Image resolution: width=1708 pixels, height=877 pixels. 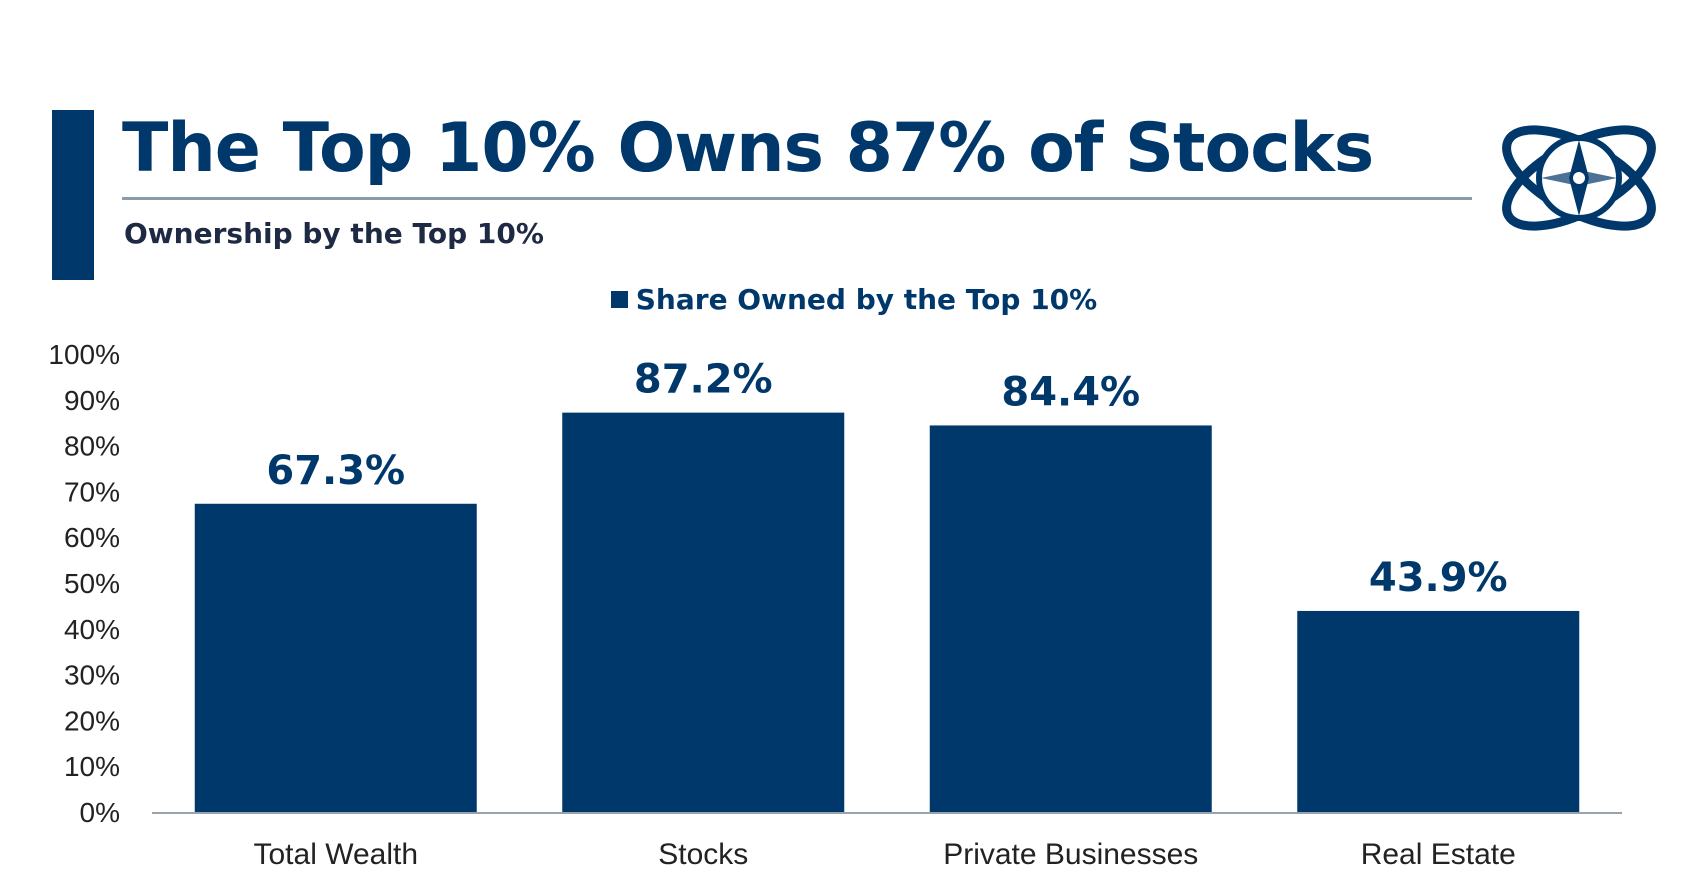 I want to click on y-tick-label: 0%, so click(x=100, y=812).